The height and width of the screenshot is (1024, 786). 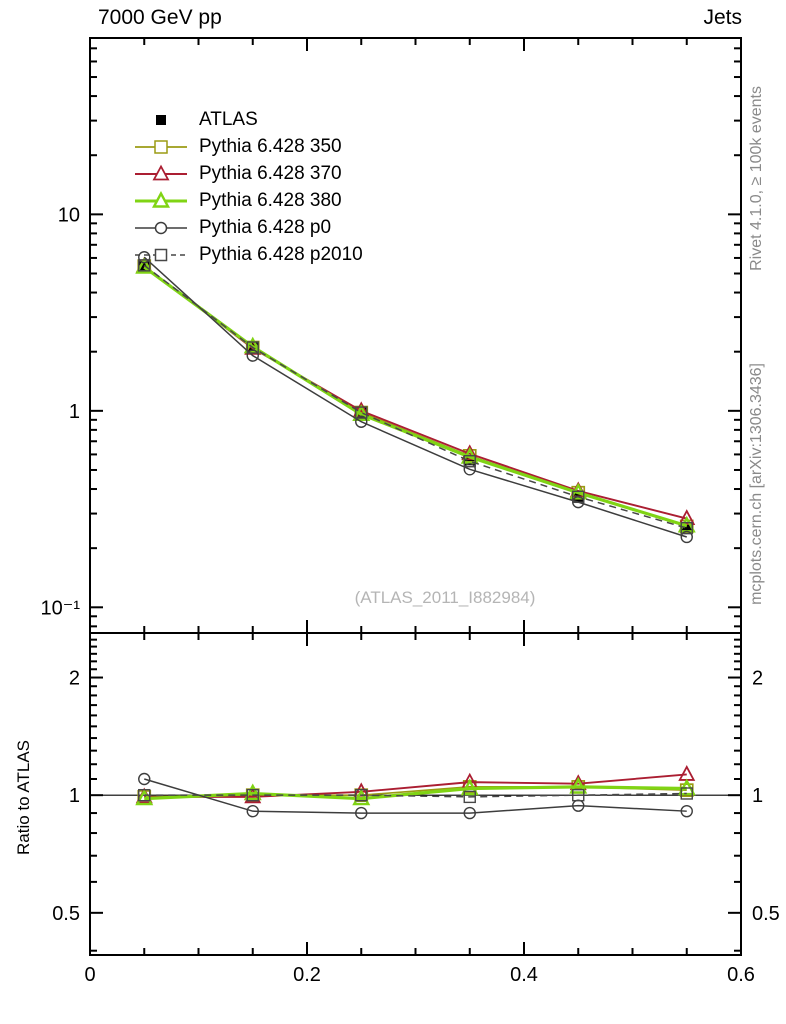 I want to click on process-title: Jets, so click(x=722, y=17).